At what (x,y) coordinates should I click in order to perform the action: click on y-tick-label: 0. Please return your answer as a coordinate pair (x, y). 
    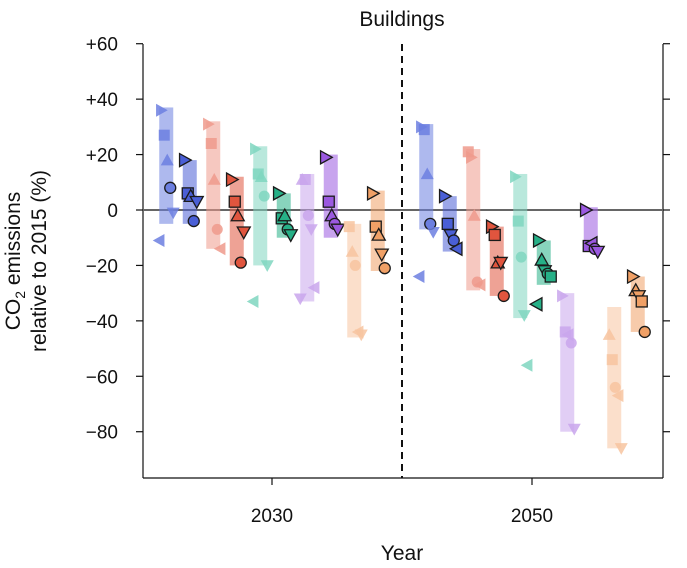
    Looking at the image, I should click on (112, 211).